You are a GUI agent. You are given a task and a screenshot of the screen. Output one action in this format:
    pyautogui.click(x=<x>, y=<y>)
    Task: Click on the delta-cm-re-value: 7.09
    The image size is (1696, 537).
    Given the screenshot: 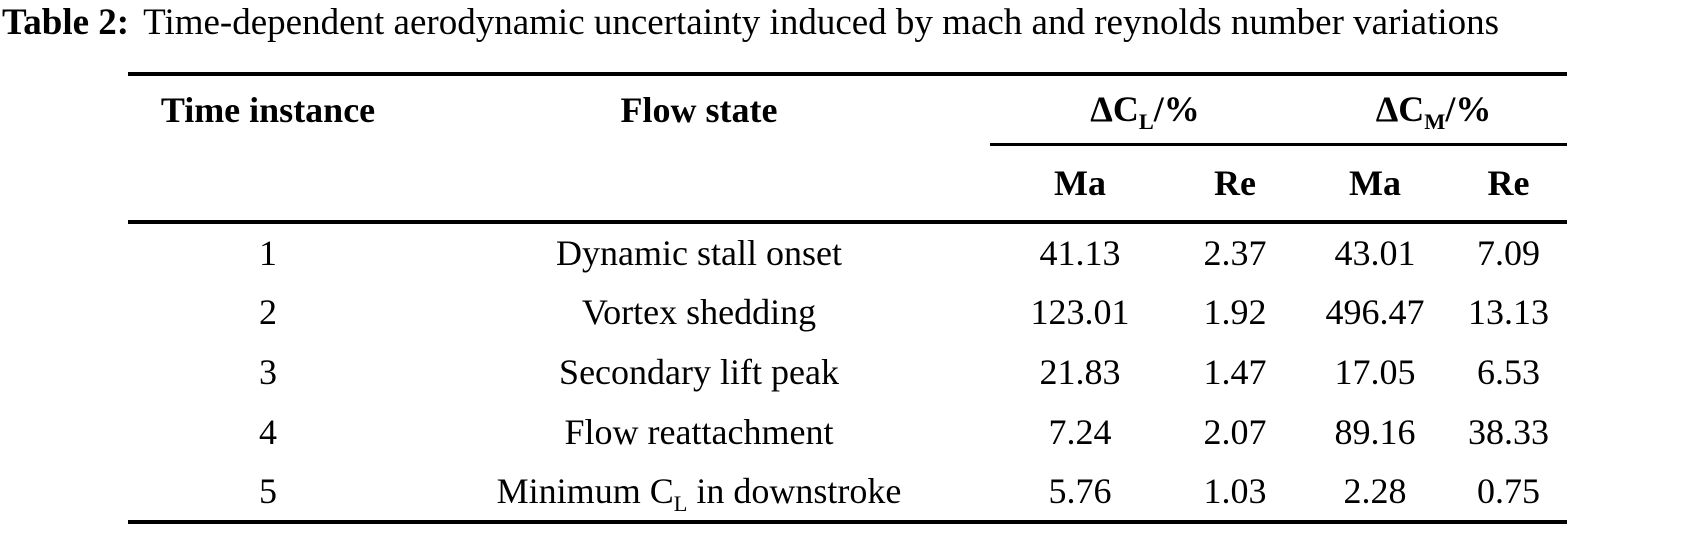 What is the action you would take?
    pyautogui.click(x=1509, y=253)
    